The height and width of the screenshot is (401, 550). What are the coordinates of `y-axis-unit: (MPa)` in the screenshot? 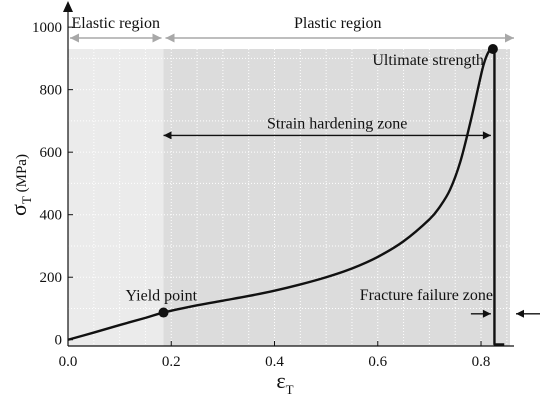 It's located at (22, 175).